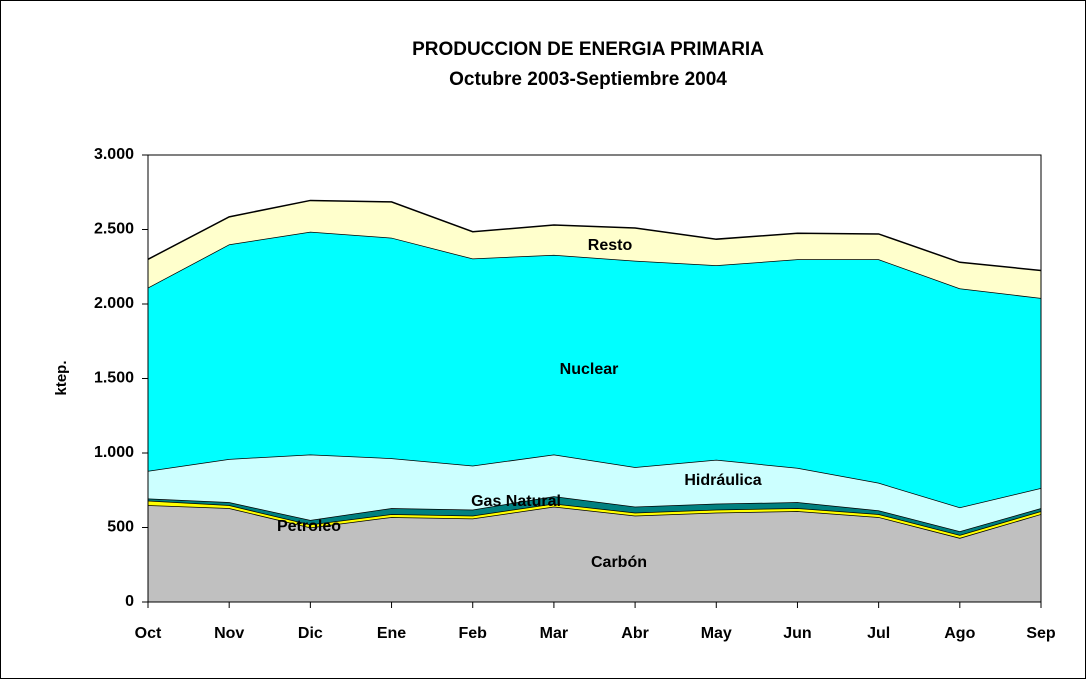  I want to click on x-tick-label: Oct, so click(148, 633).